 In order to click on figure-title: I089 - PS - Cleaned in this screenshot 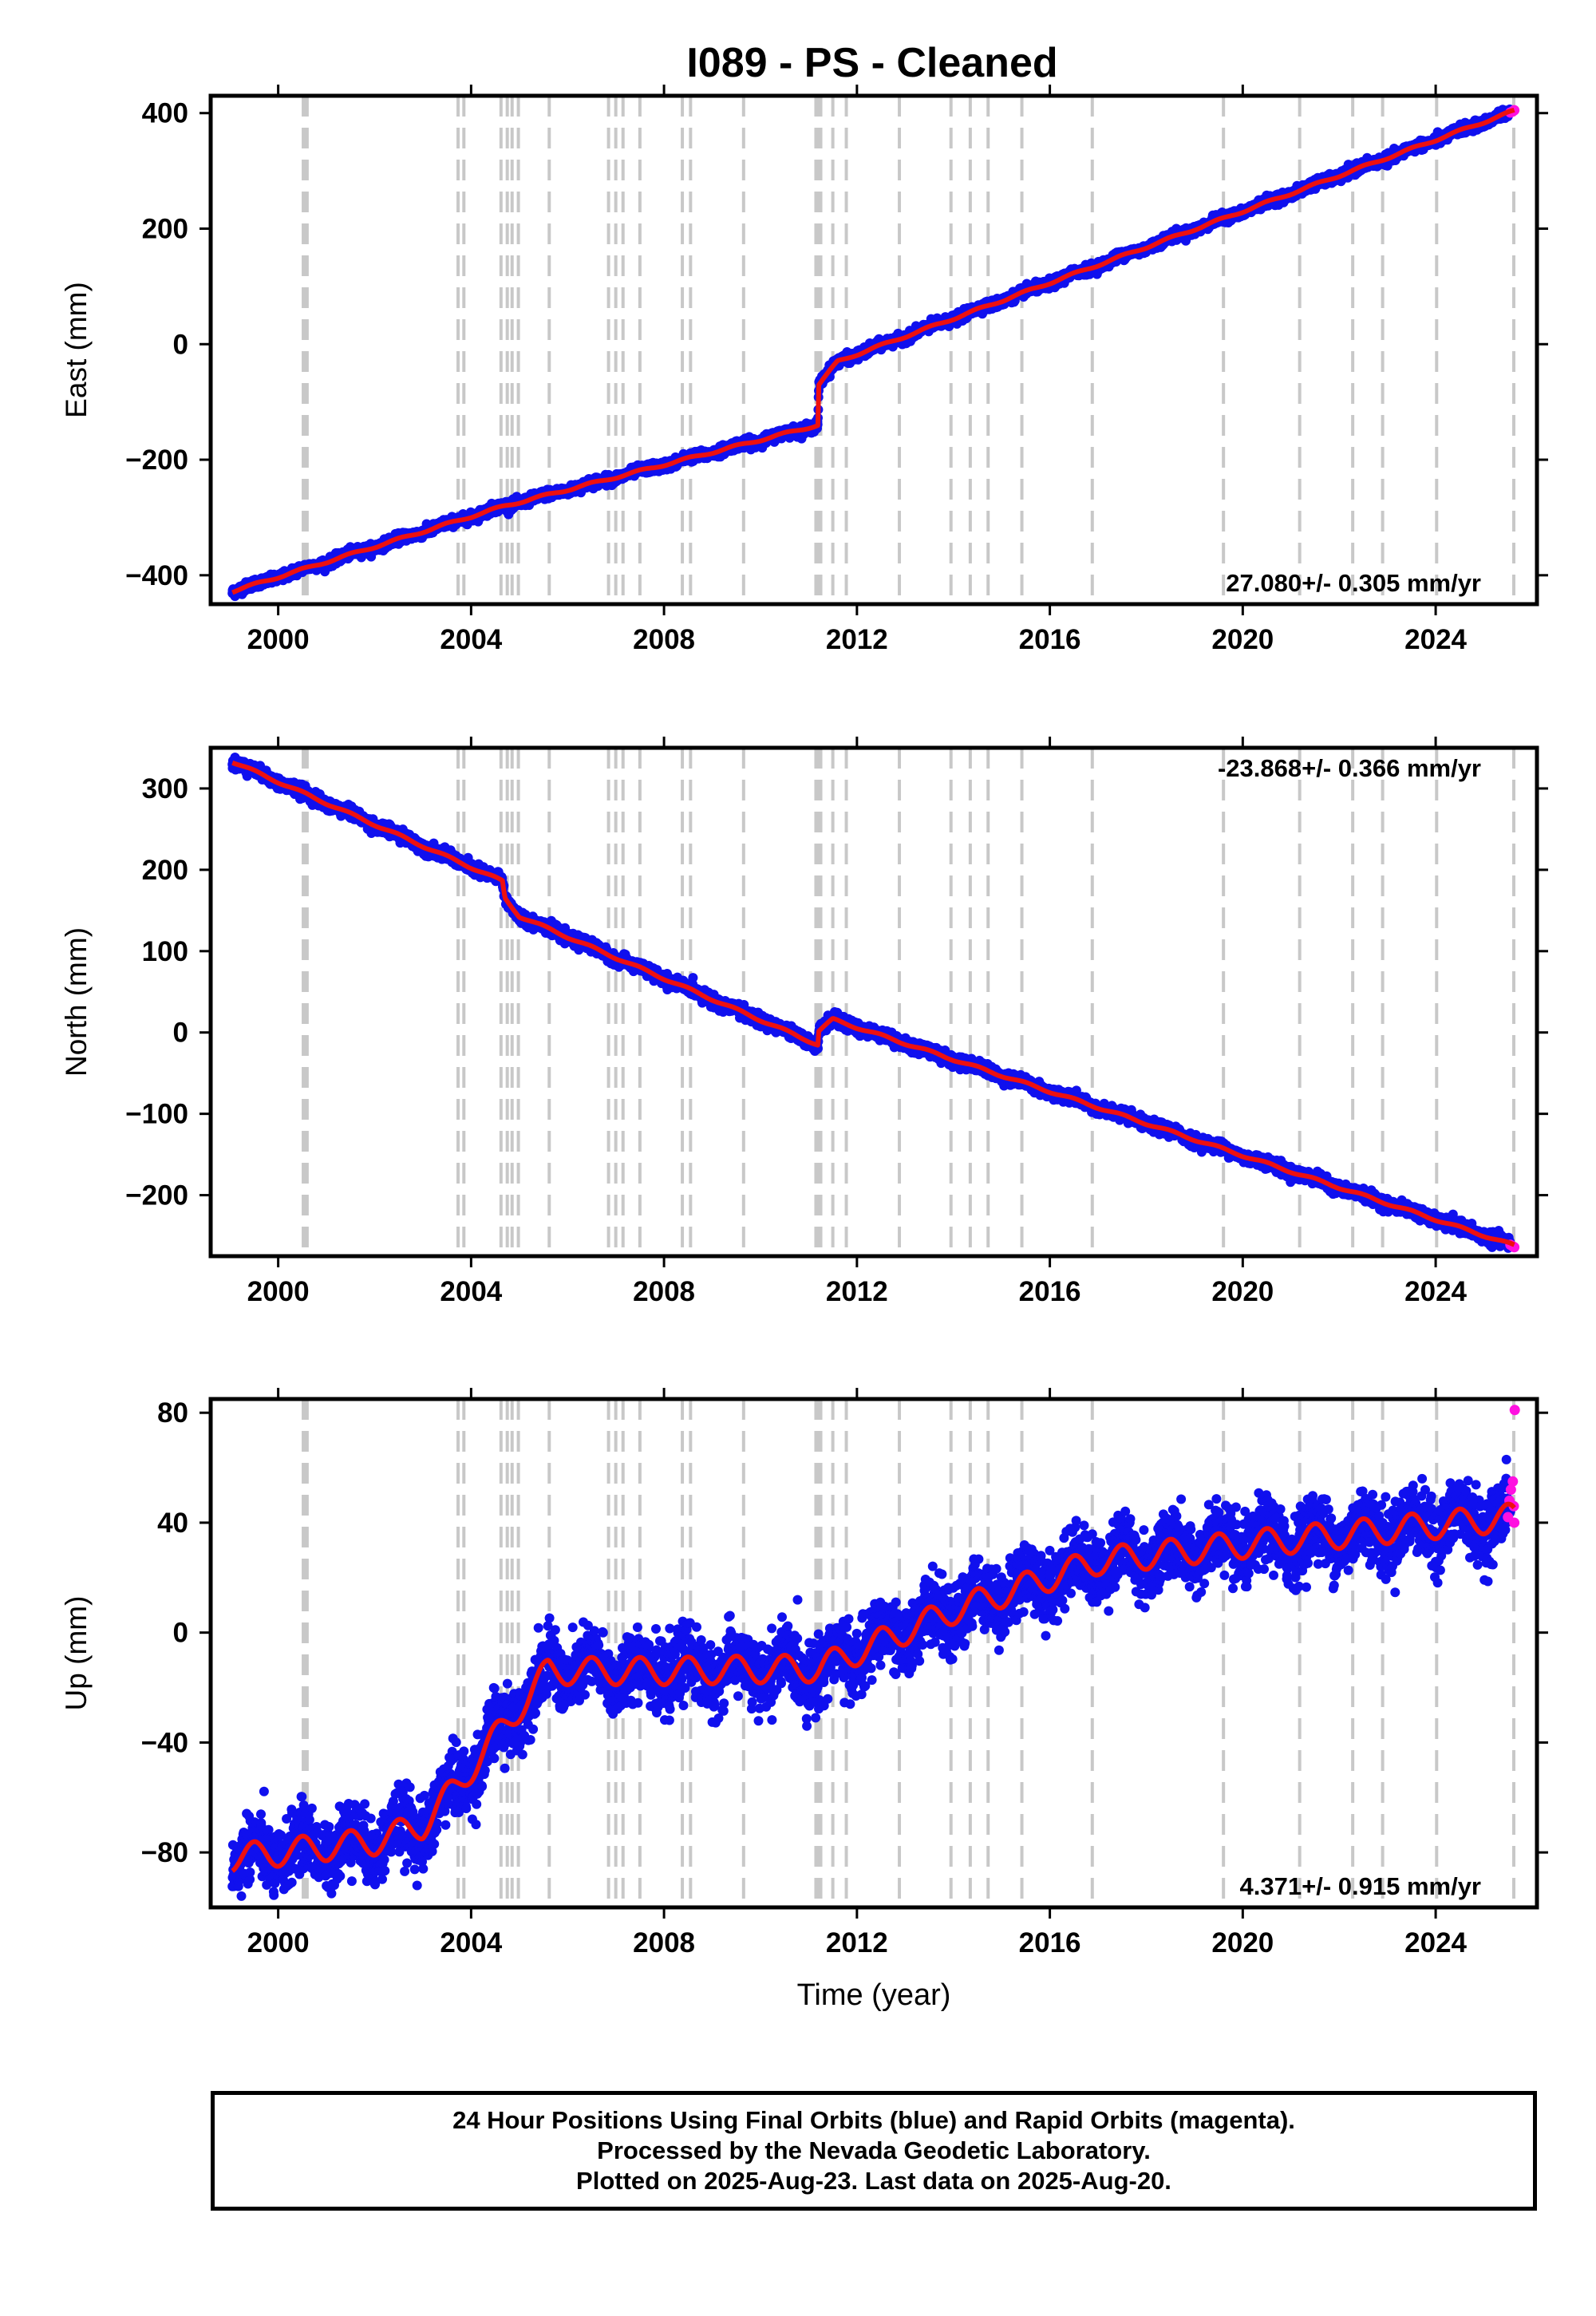, I will do `click(871, 63)`.